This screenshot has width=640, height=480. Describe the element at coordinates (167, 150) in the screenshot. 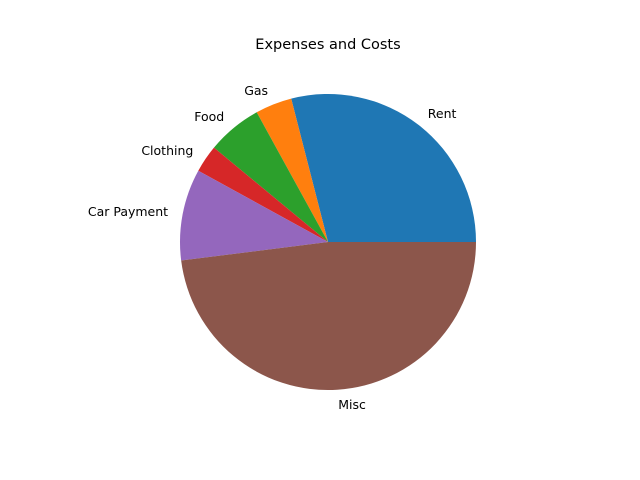

I see `slice-label-clothing: Clothing` at that location.